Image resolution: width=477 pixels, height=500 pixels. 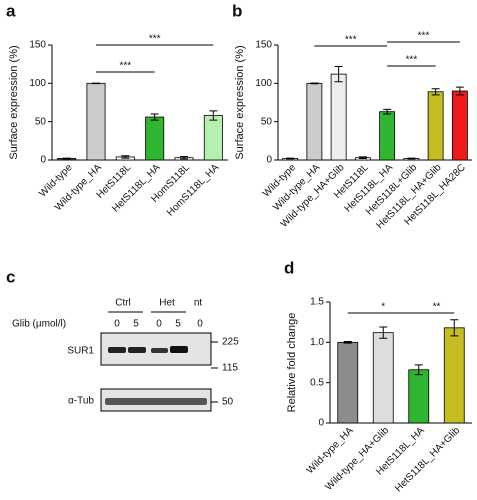 I want to click on x-tick-label: HomS118L_HA, so click(x=193, y=190).